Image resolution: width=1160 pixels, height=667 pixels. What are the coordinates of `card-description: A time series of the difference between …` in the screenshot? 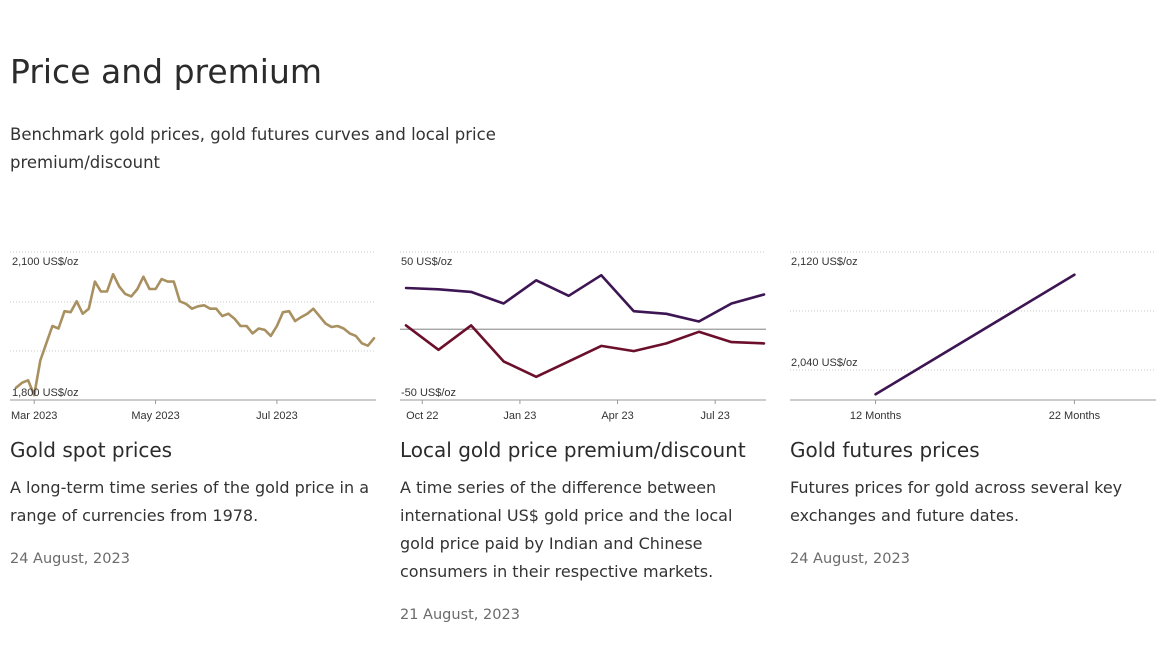 It's located at (566, 529).